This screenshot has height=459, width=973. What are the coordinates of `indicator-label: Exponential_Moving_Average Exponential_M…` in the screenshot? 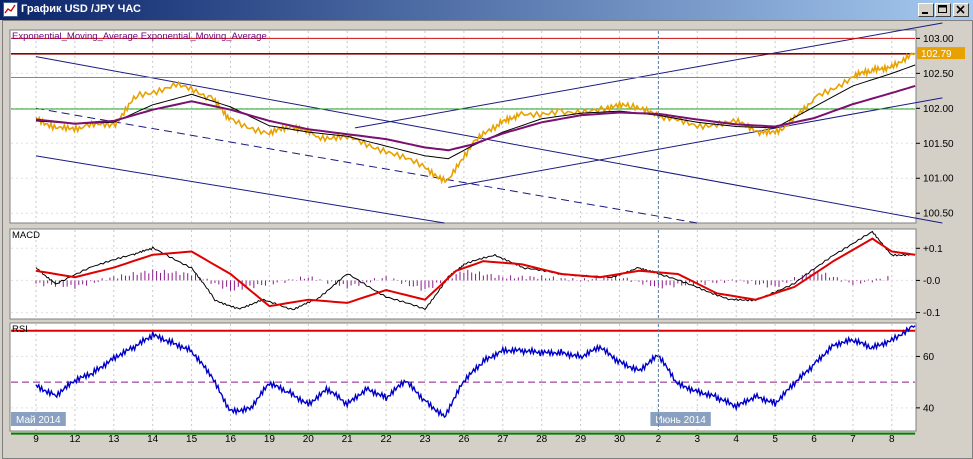 It's located at (139, 36).